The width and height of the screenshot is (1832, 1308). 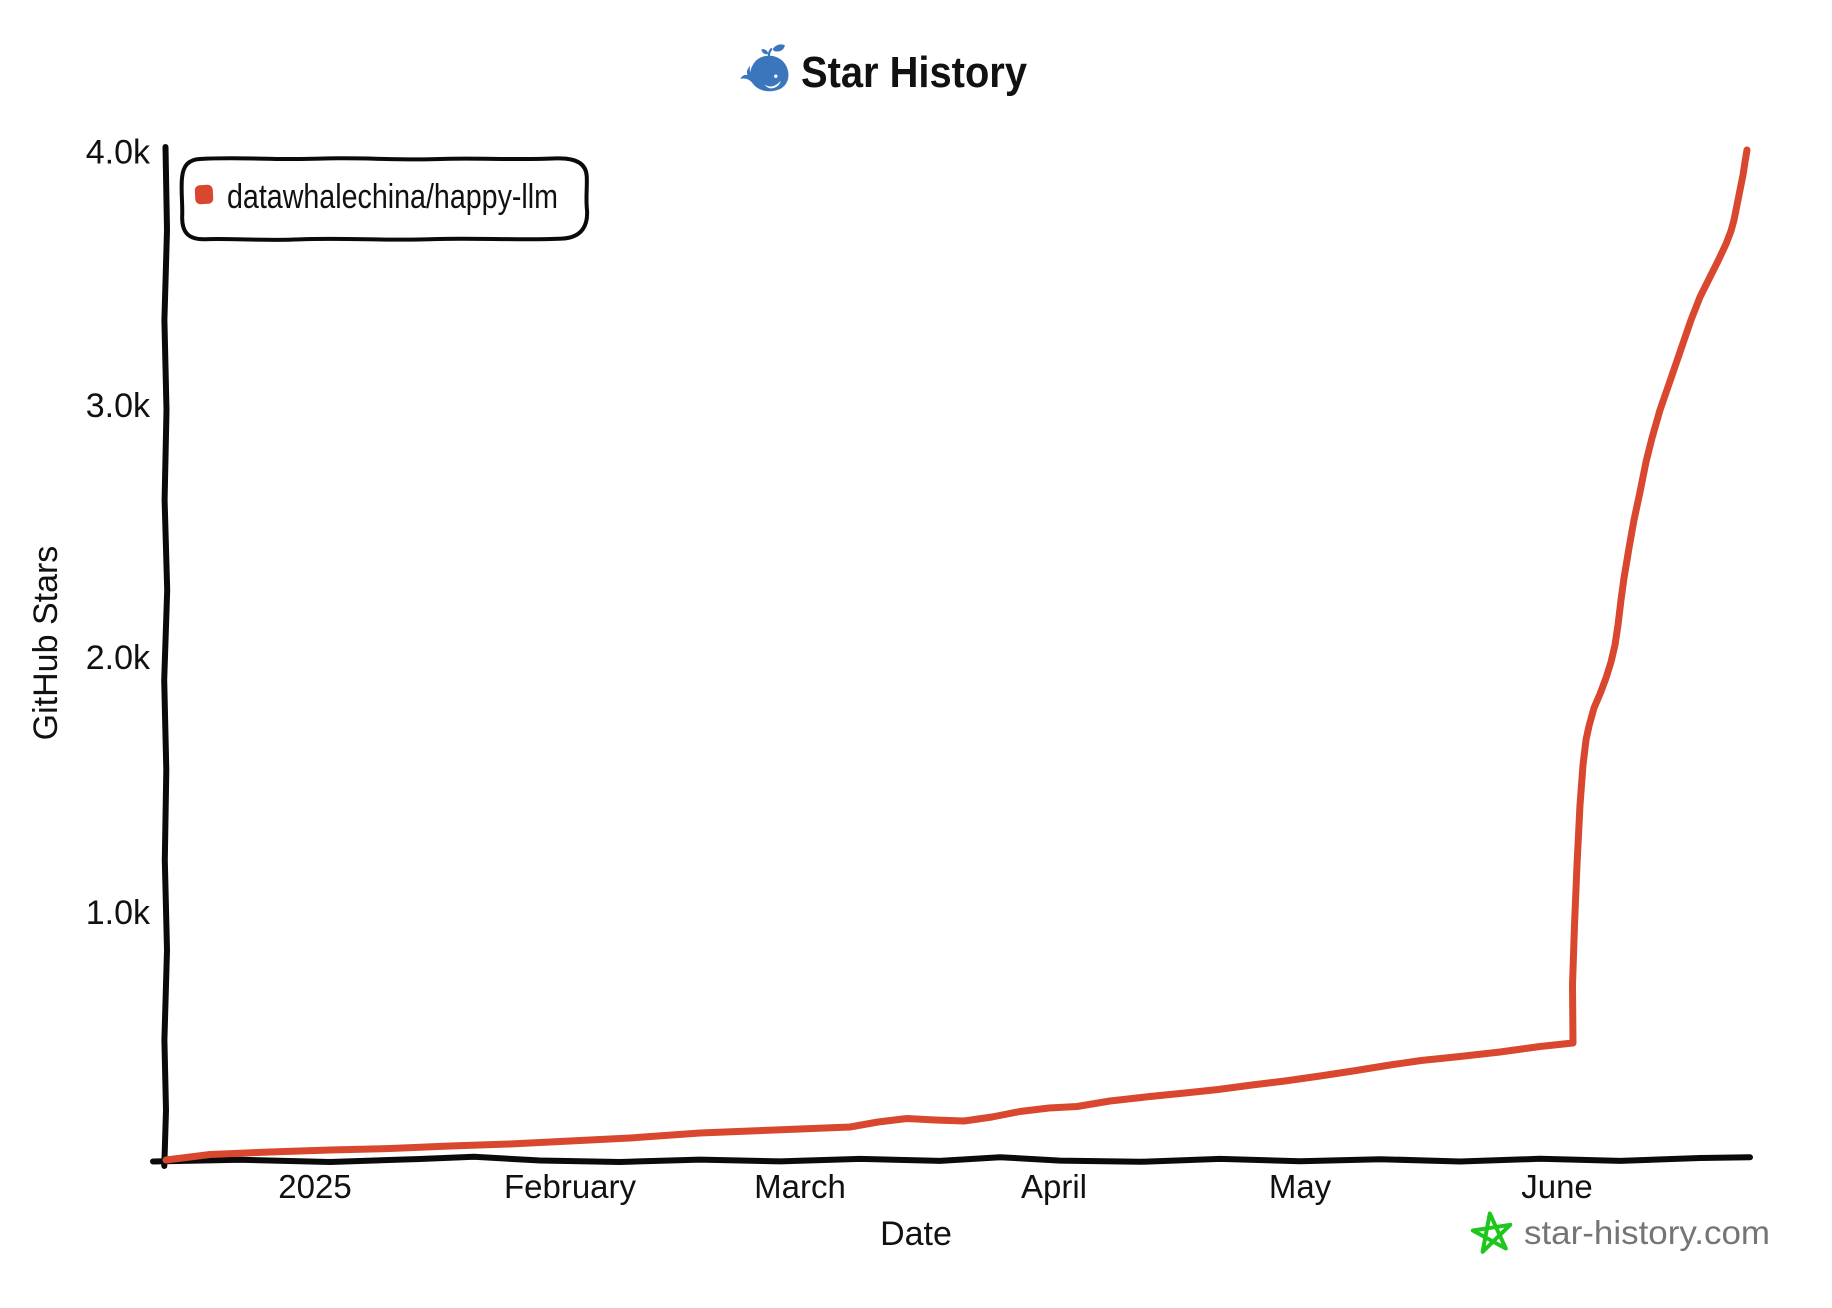 I want to click on svg-text: March, so click(x=800, y=1186).